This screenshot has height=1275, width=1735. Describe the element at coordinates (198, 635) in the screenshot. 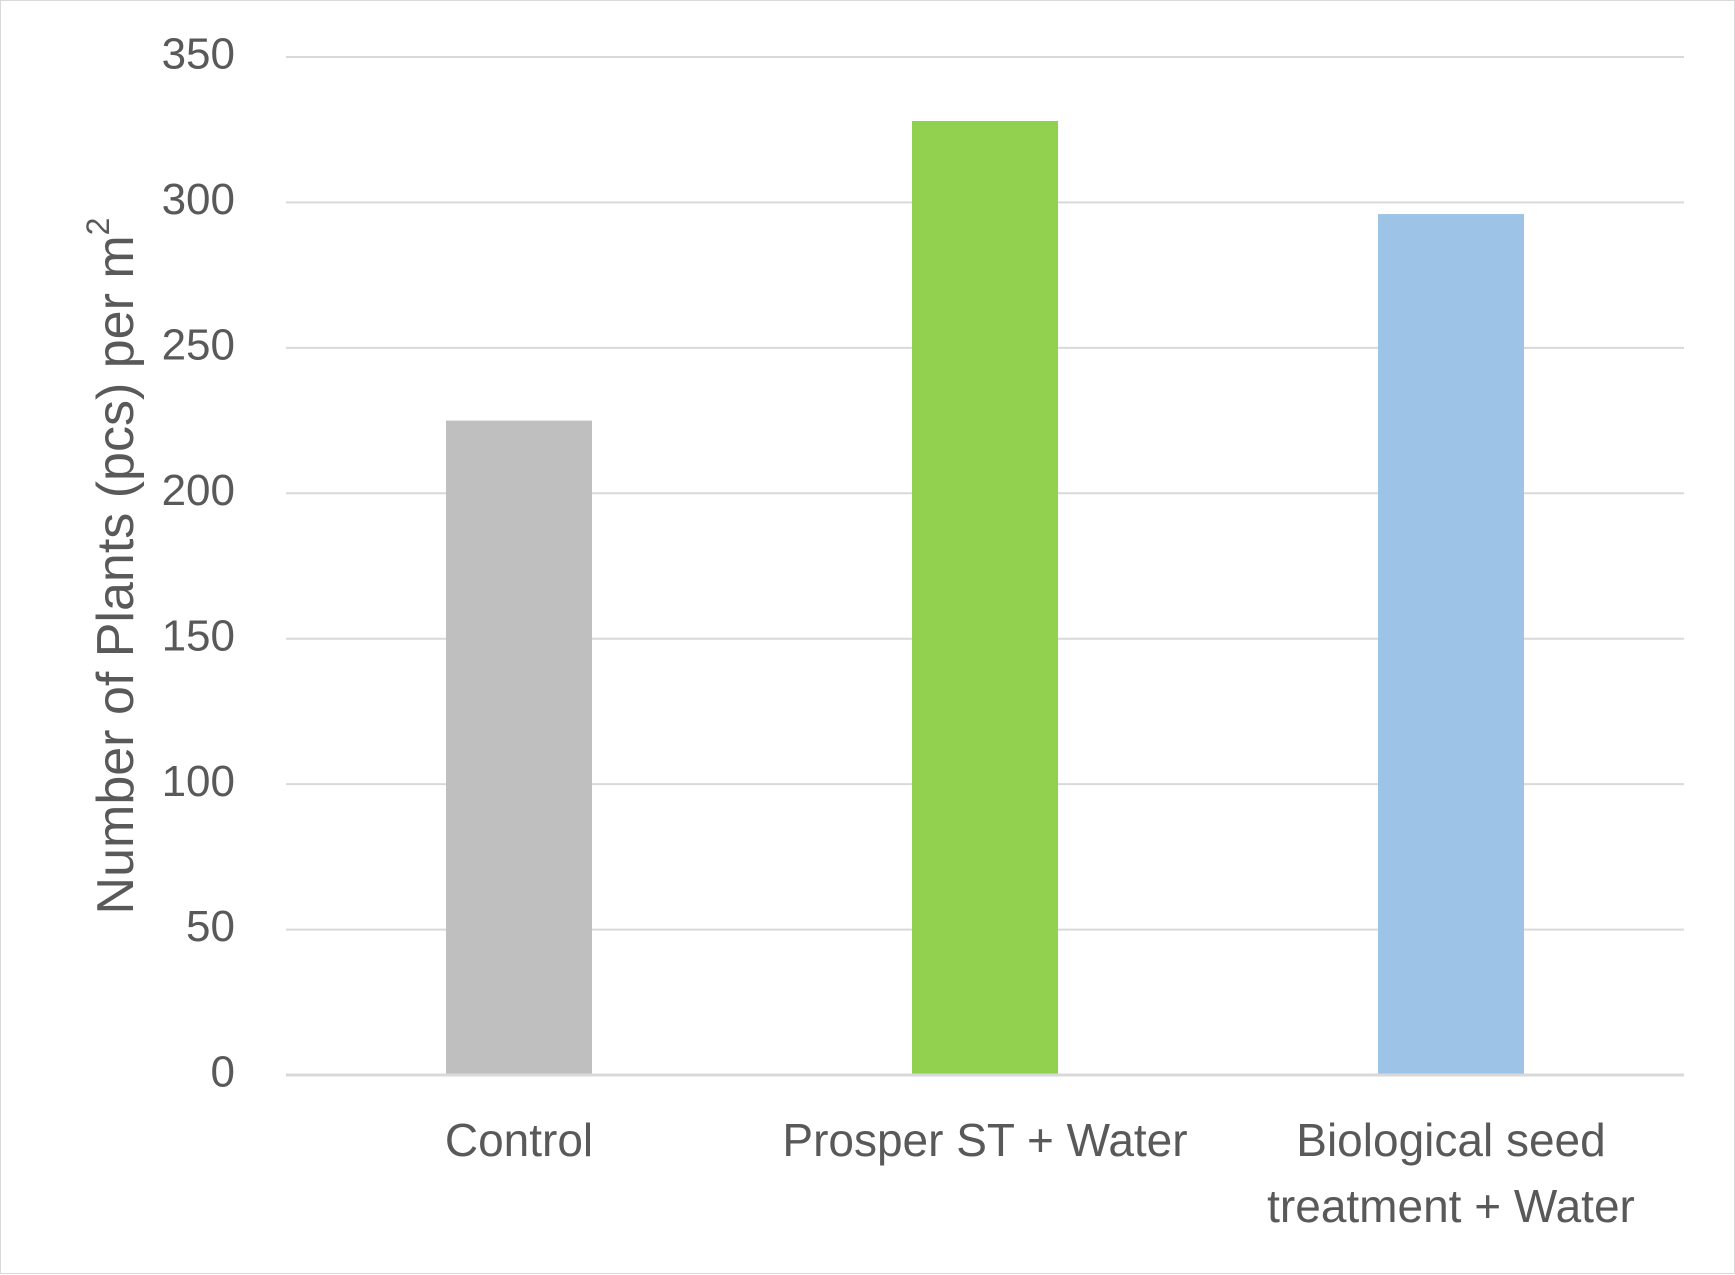

I see `y-tick-label: 150` at that location.